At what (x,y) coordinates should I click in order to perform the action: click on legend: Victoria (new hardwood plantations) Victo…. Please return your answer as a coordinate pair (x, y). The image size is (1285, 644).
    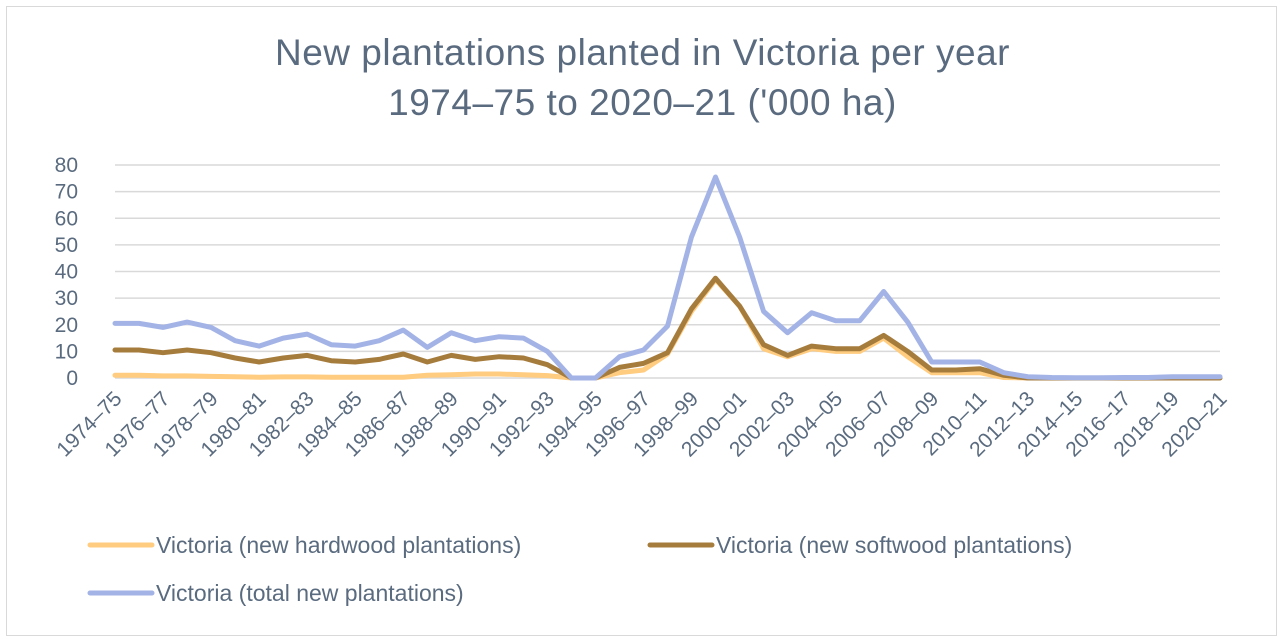
    Looking at the image, I should click on (579, 569).